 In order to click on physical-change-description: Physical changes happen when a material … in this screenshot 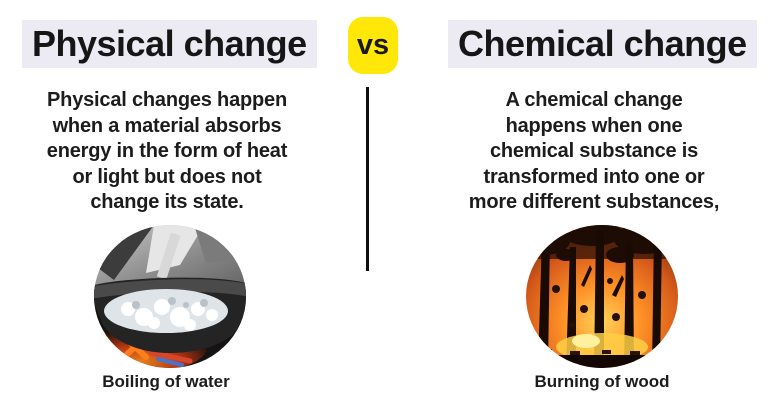, I will do `click(167, 151)`.